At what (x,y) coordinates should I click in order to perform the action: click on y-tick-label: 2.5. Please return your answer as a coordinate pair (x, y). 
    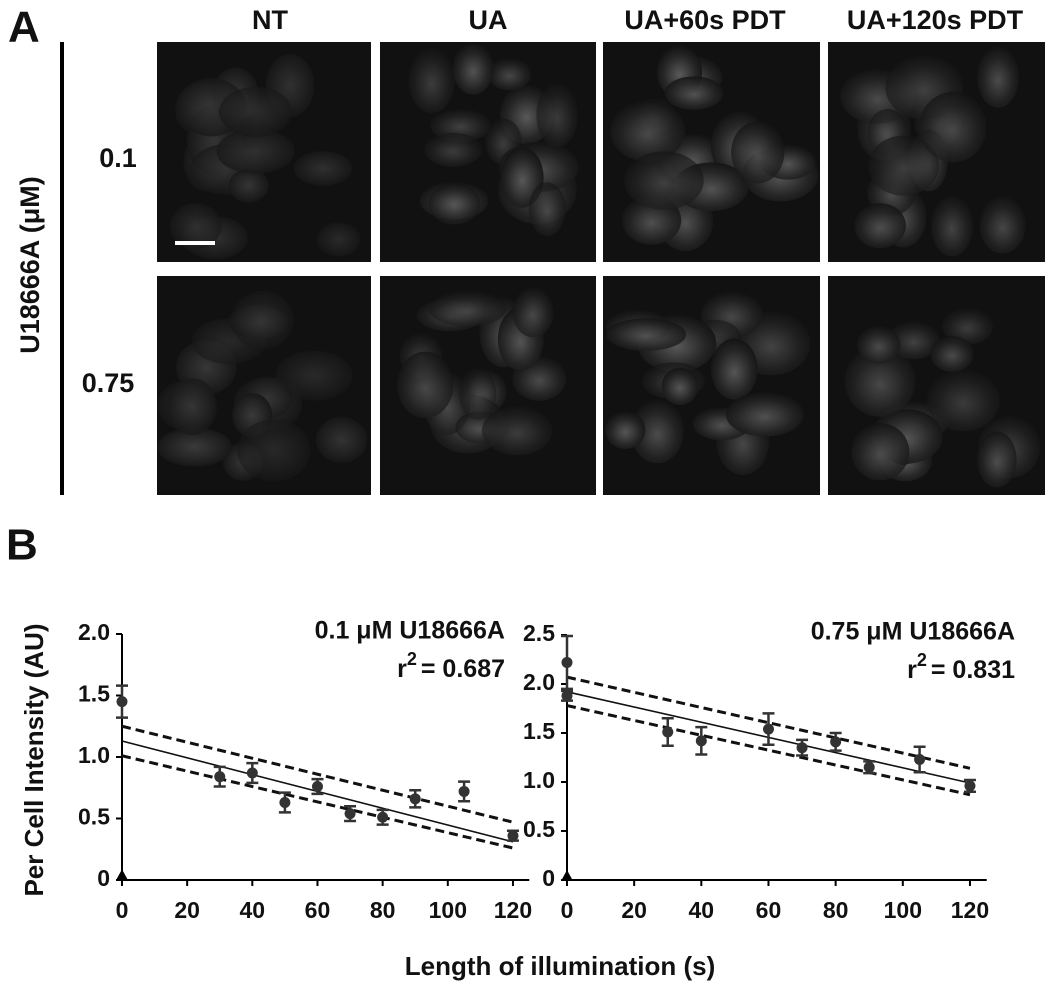
    Looking at the image, I should click on (539, 633).